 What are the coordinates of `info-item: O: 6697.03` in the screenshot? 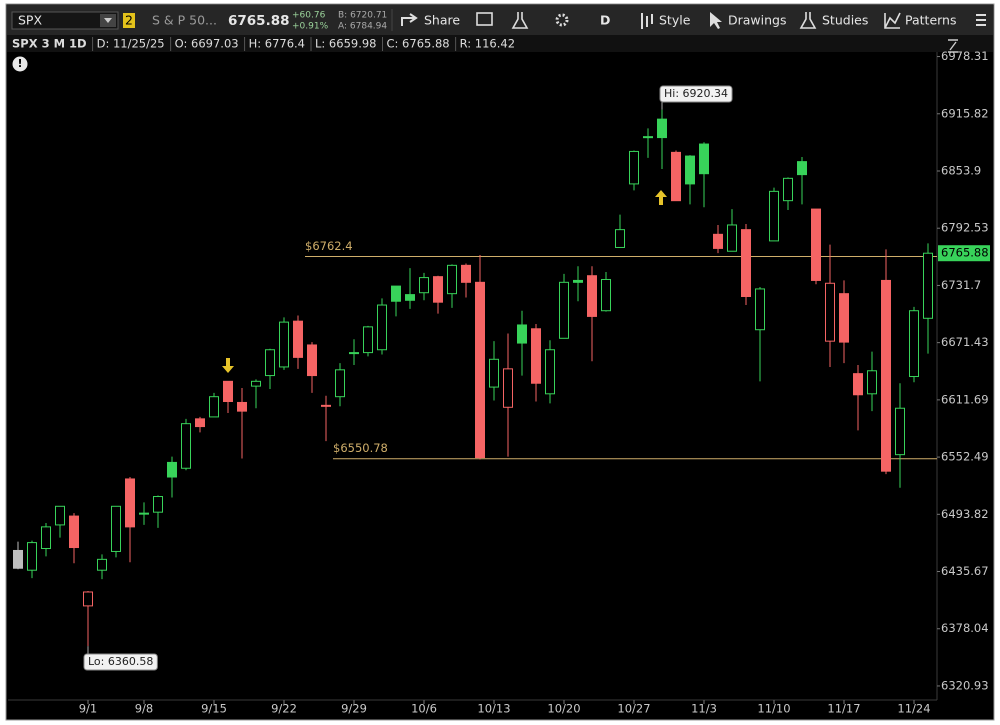 It's located at (207, 44).